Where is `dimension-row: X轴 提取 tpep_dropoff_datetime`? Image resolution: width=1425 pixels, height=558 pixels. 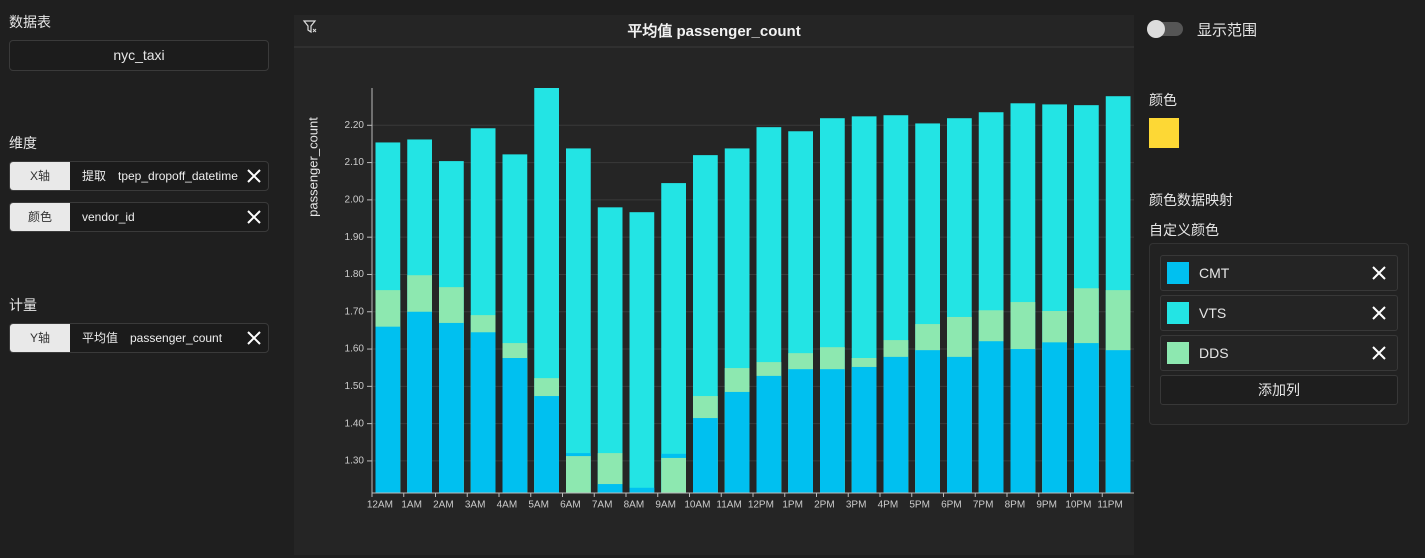 dimension-row: X轴 提取 tpep_dropoff_datetime is located at coordinates (139, 176).